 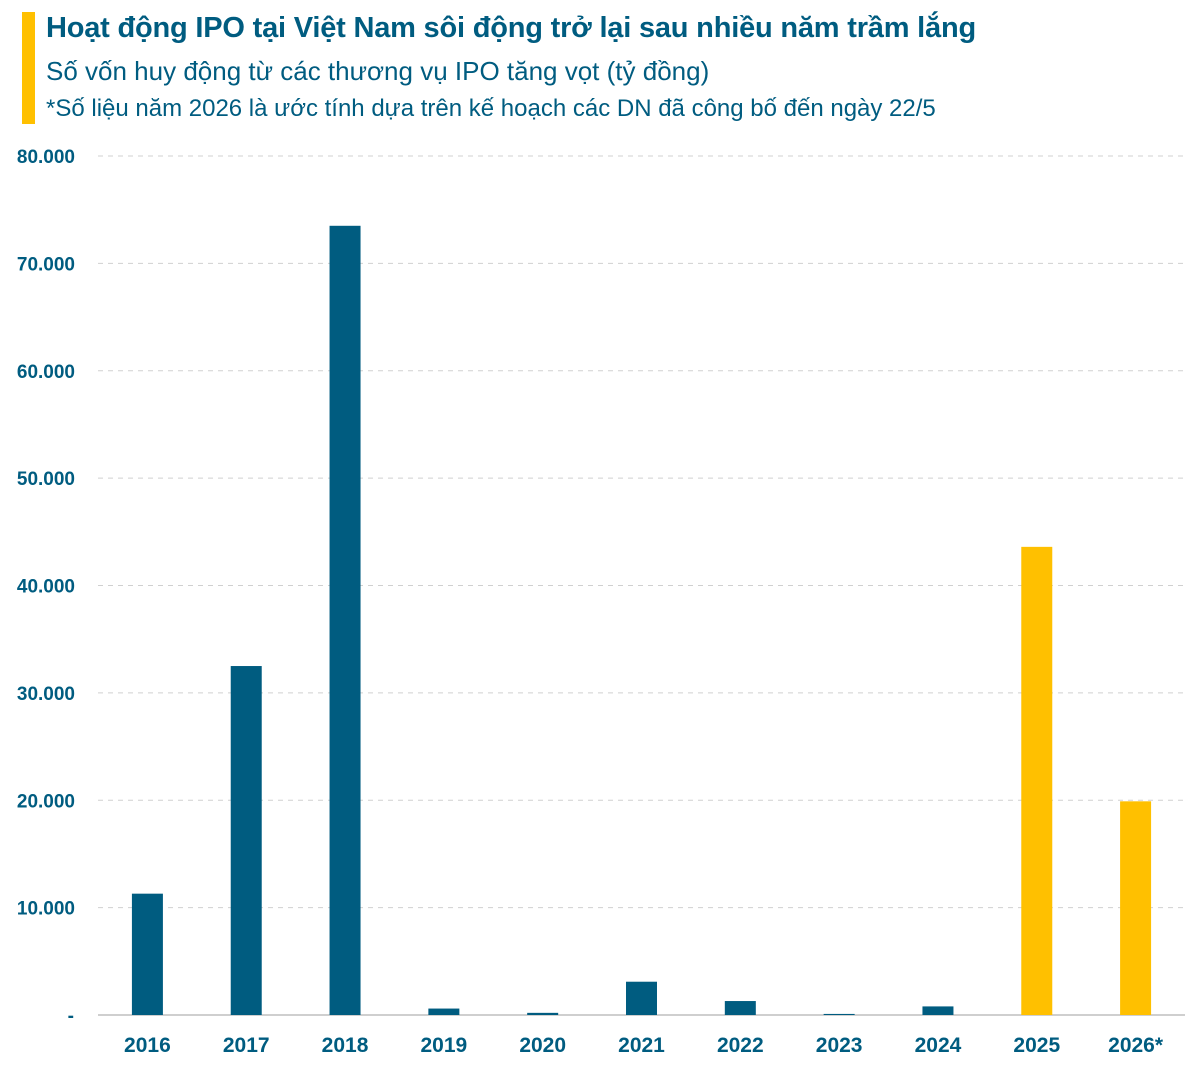 What do you see at coordinates (740, 1008) in the screenshot?
I see `bar-2022` at bounding box center [740, 1008].